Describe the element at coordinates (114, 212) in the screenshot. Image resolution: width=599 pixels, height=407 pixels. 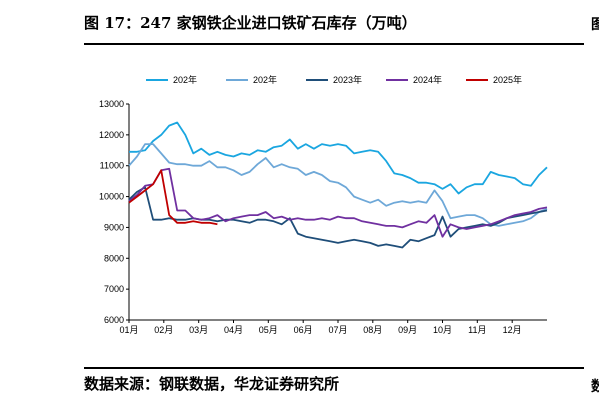
I see `y-axis: 6000 7000 8000 9000 10000 11000 12000 13000` at that location.